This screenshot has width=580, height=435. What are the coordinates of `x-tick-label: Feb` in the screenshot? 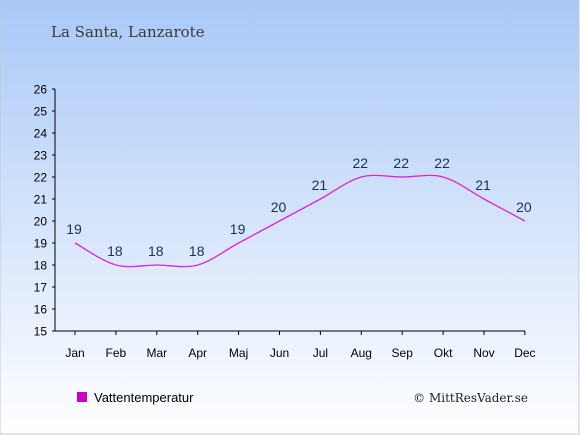 It's located at (116, 353).